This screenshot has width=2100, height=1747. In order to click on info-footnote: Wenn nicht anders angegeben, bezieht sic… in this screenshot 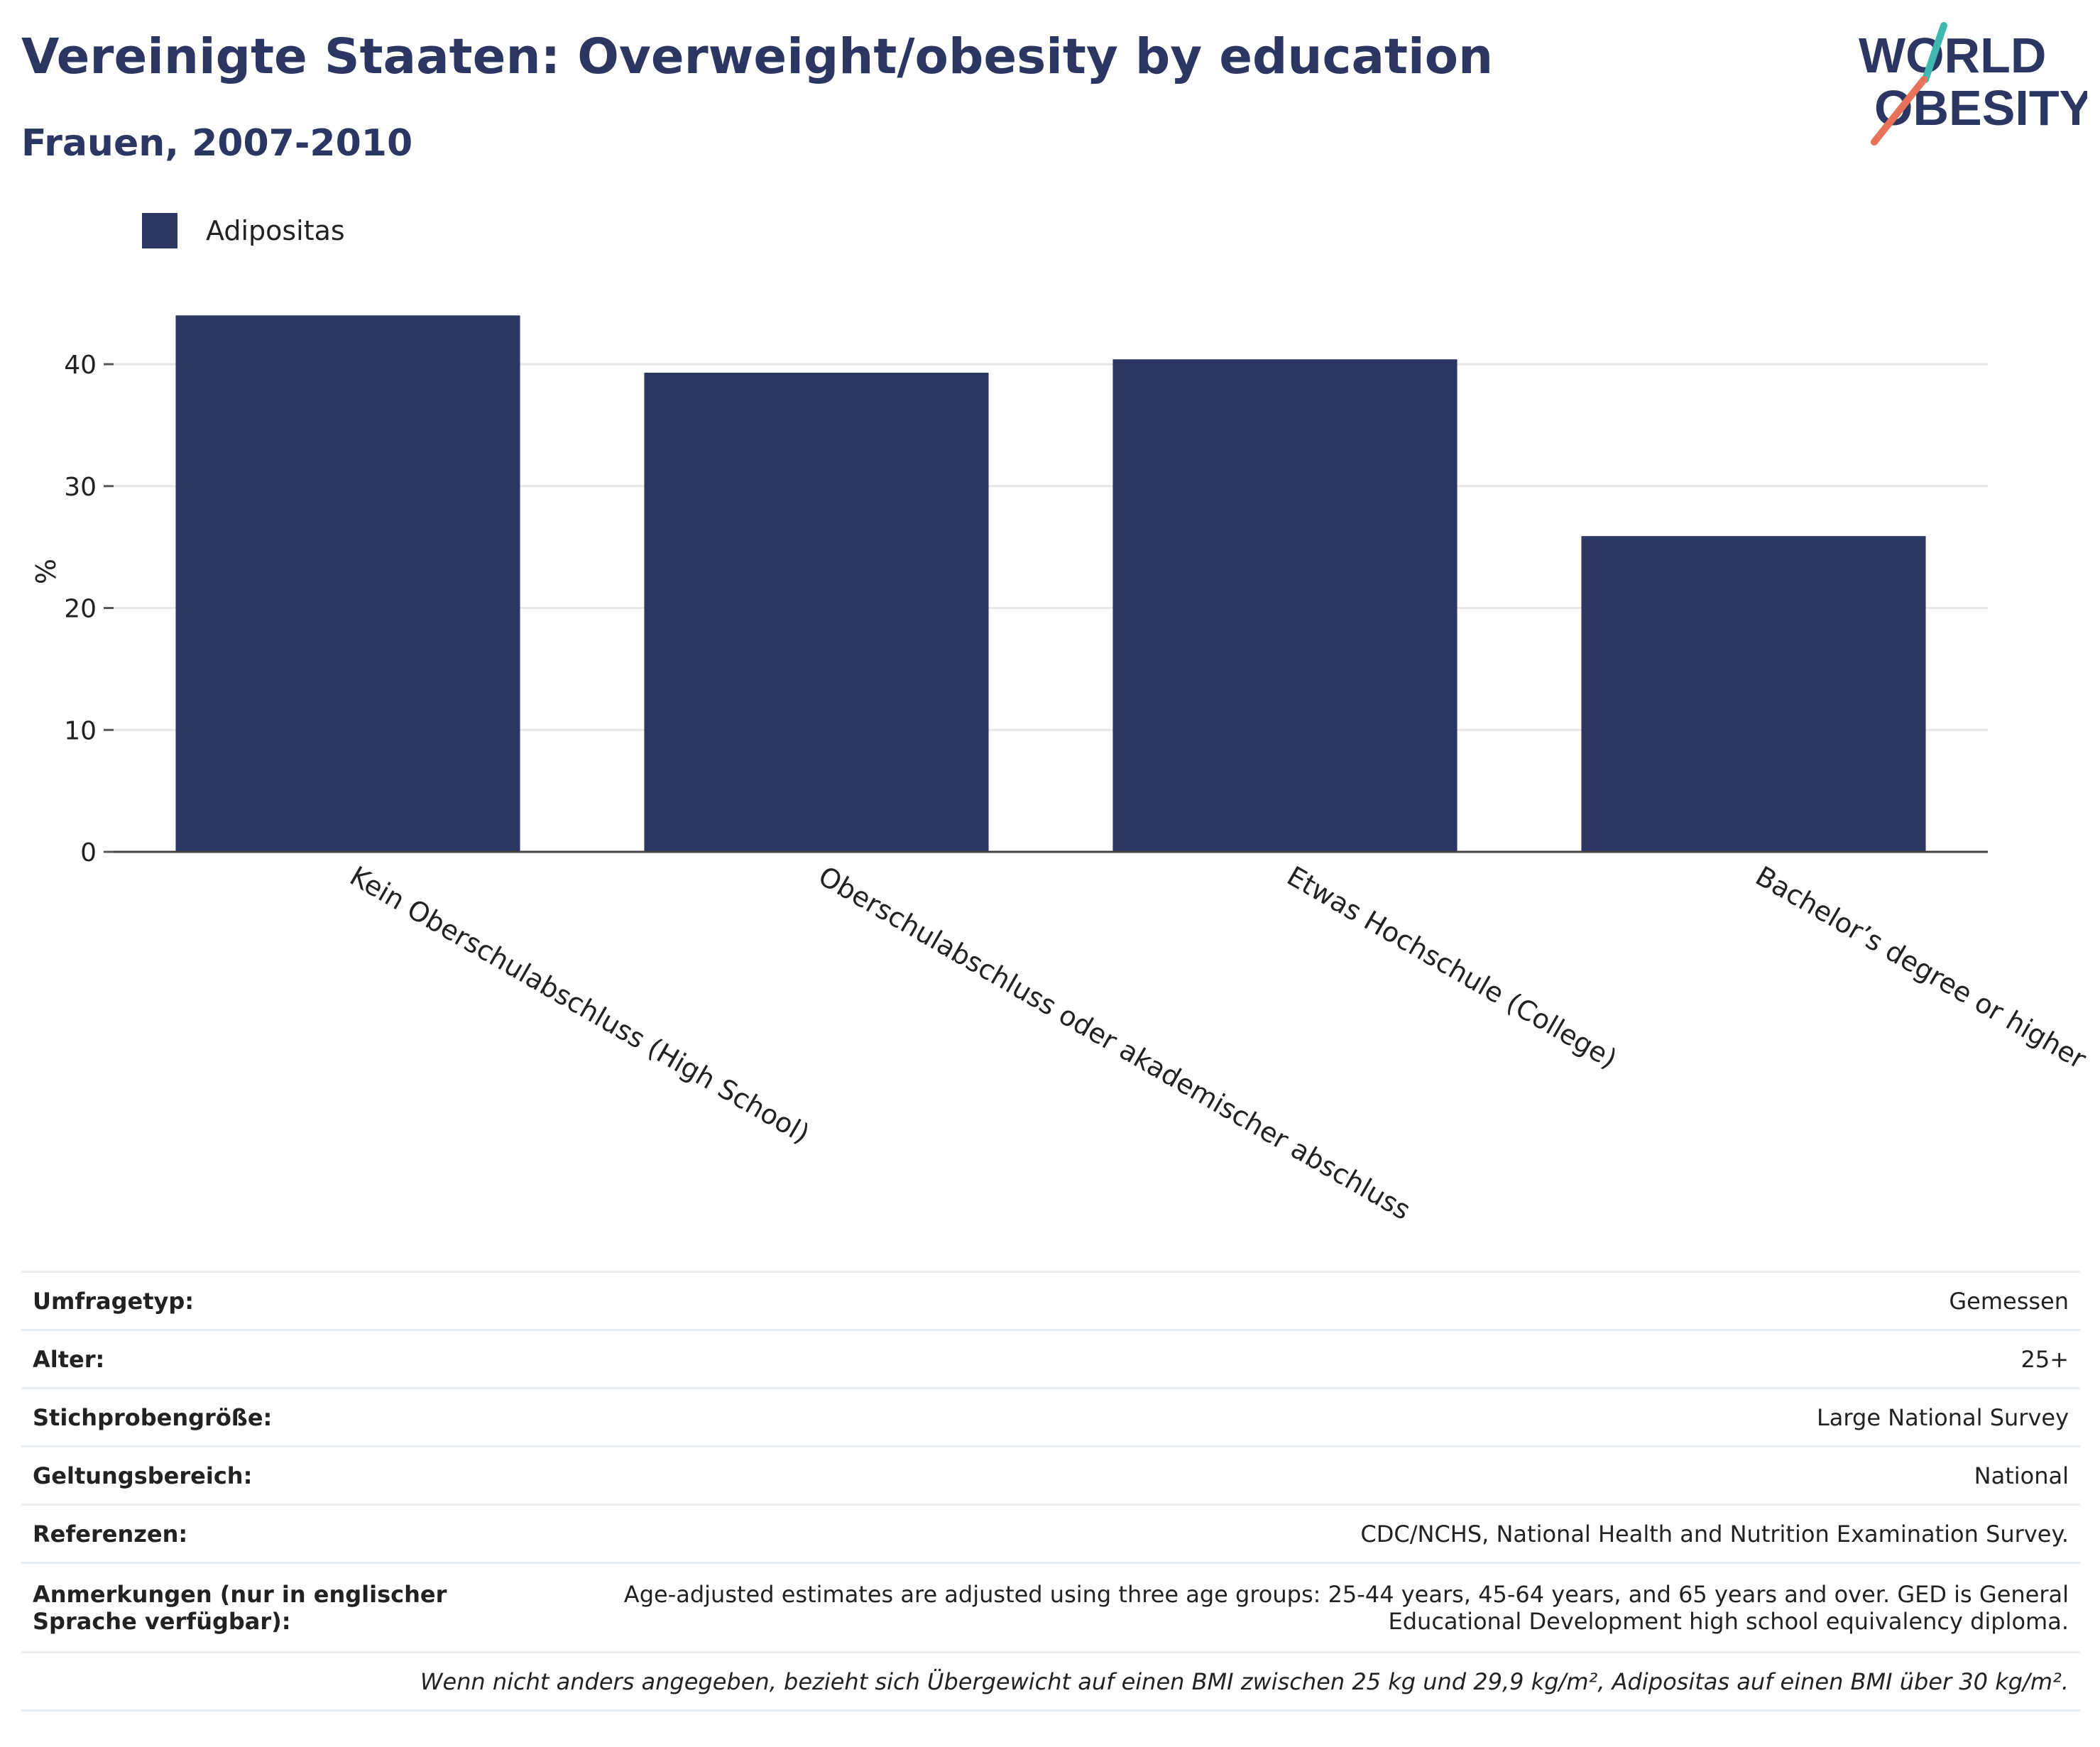, I will do `click(1050, 1681)`.